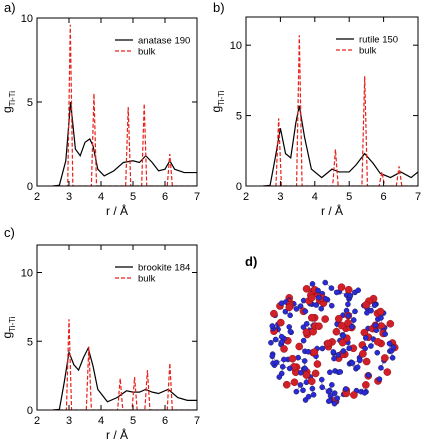 The height and width of the screenshot is (440, 424). Describe the element at coordinates (378, 40) in the screenshot. I see `legend-label: rutile 150` at that location.